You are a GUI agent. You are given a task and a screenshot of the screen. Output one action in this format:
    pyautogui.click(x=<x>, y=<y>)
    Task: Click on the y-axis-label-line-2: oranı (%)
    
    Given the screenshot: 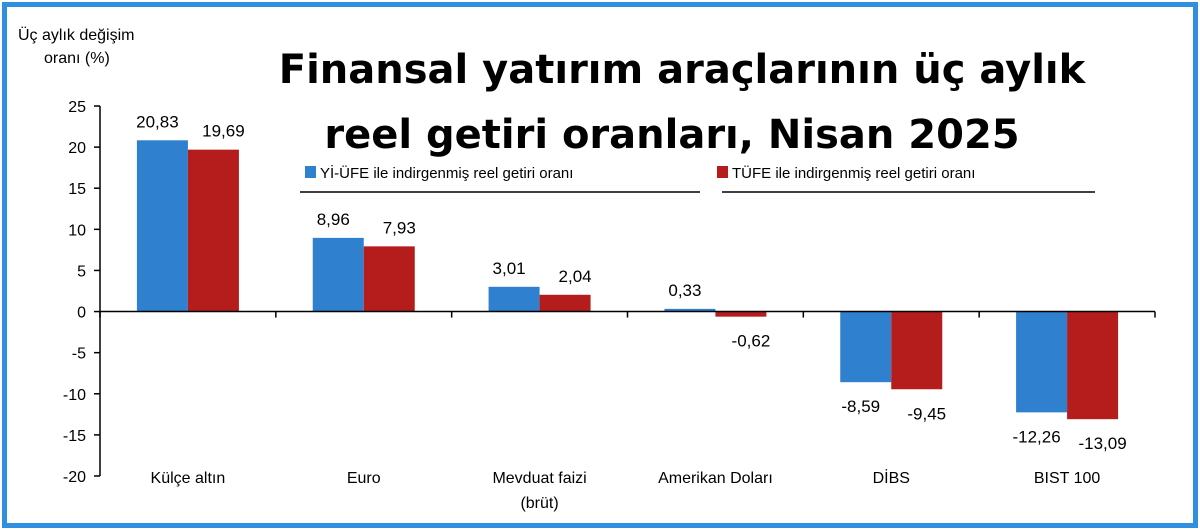 What is the action you would take?
    pyautogui.click(x=77, y=58)
    